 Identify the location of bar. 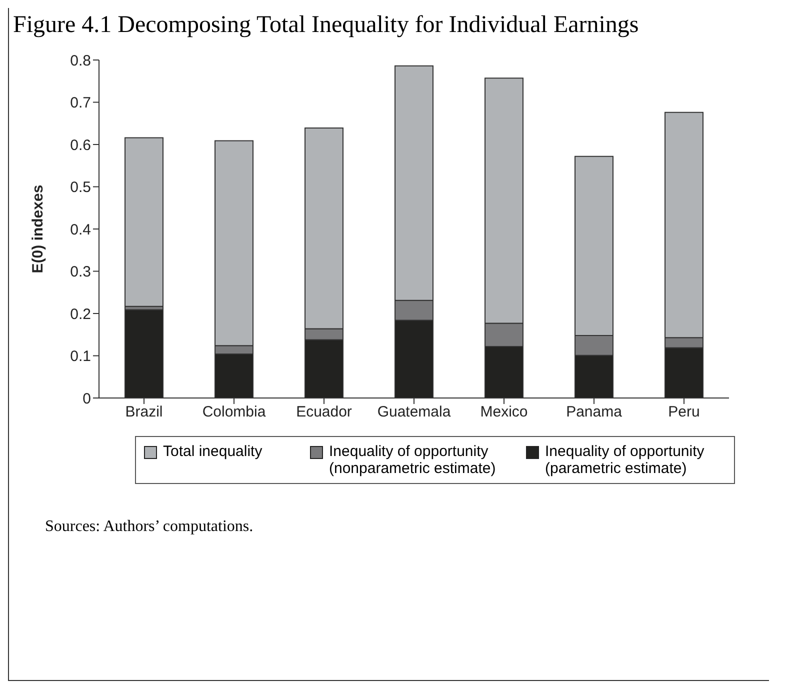
(144, 222).